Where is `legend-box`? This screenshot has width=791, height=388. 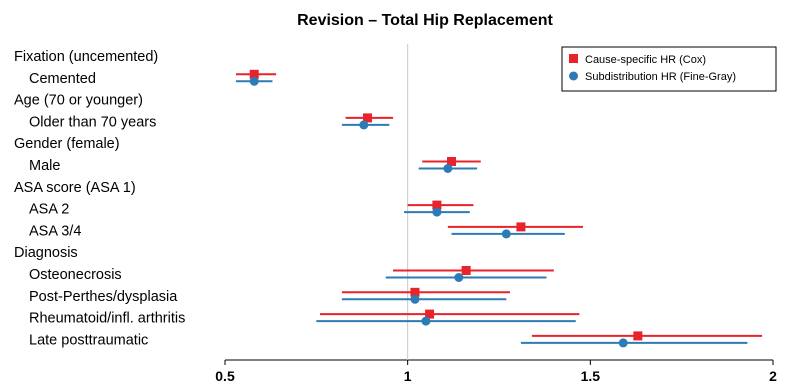
legend-box is located at coordinates (669, 69).